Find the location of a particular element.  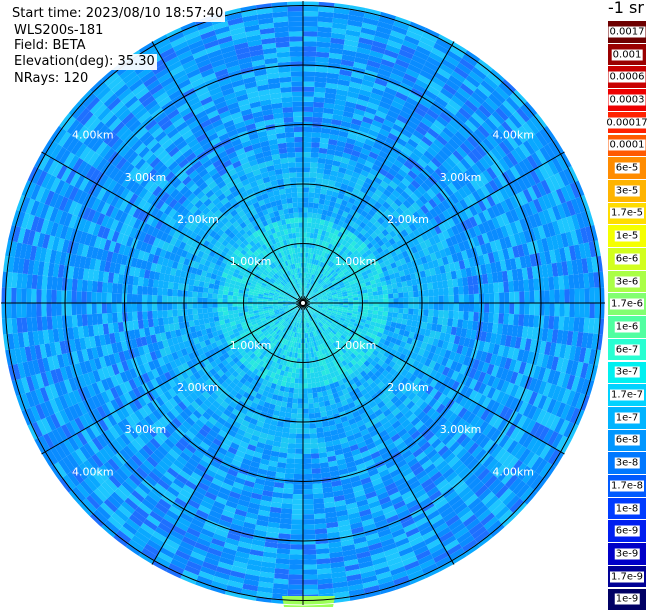

colorbar-level-label: 3e-5 is located at coordinates (627, 190).